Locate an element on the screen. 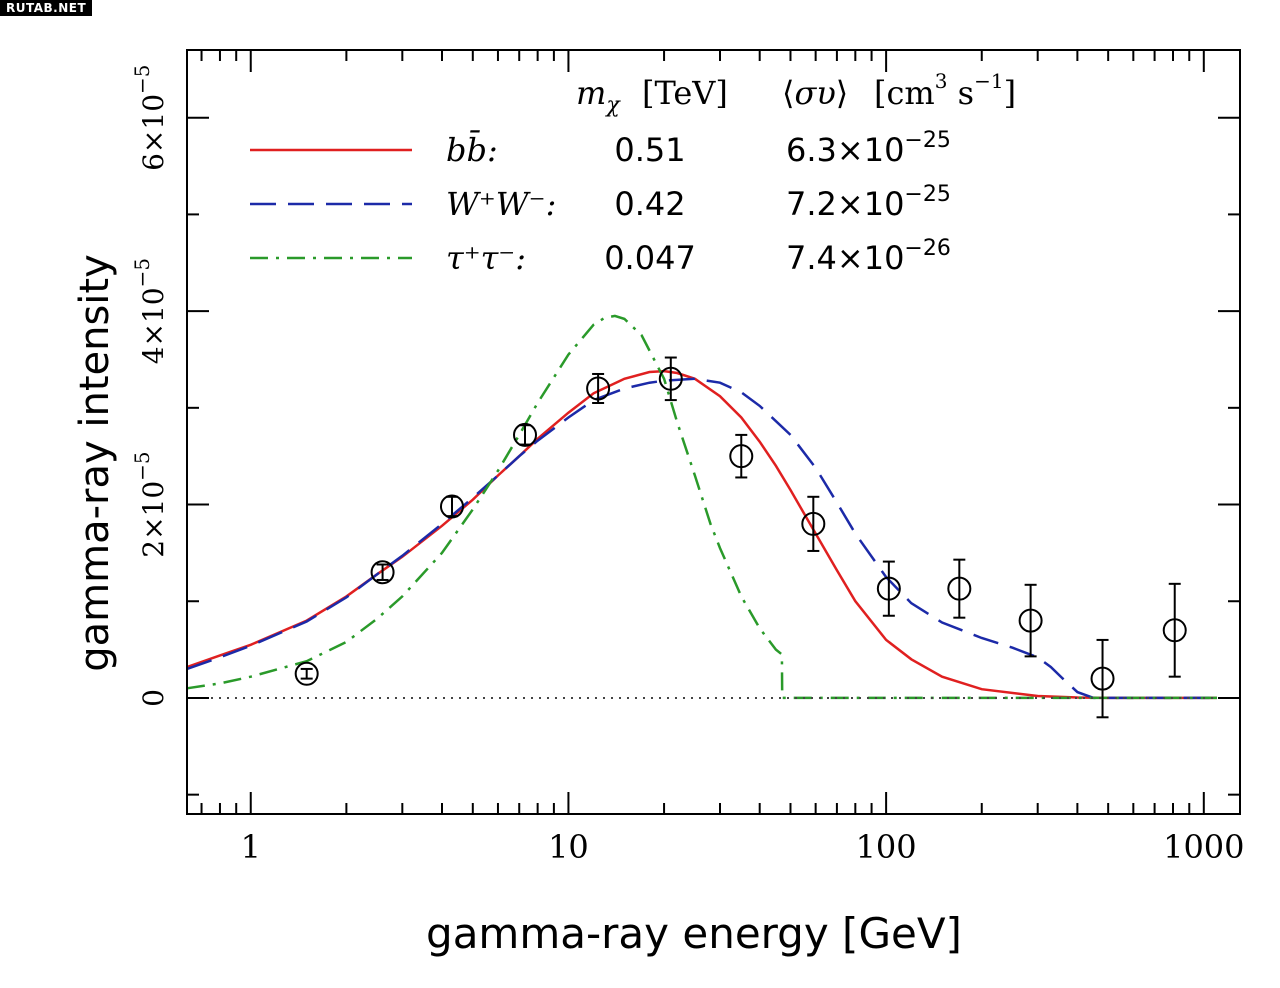  x-tick-label: 100 is located at coordinates (886, 847).